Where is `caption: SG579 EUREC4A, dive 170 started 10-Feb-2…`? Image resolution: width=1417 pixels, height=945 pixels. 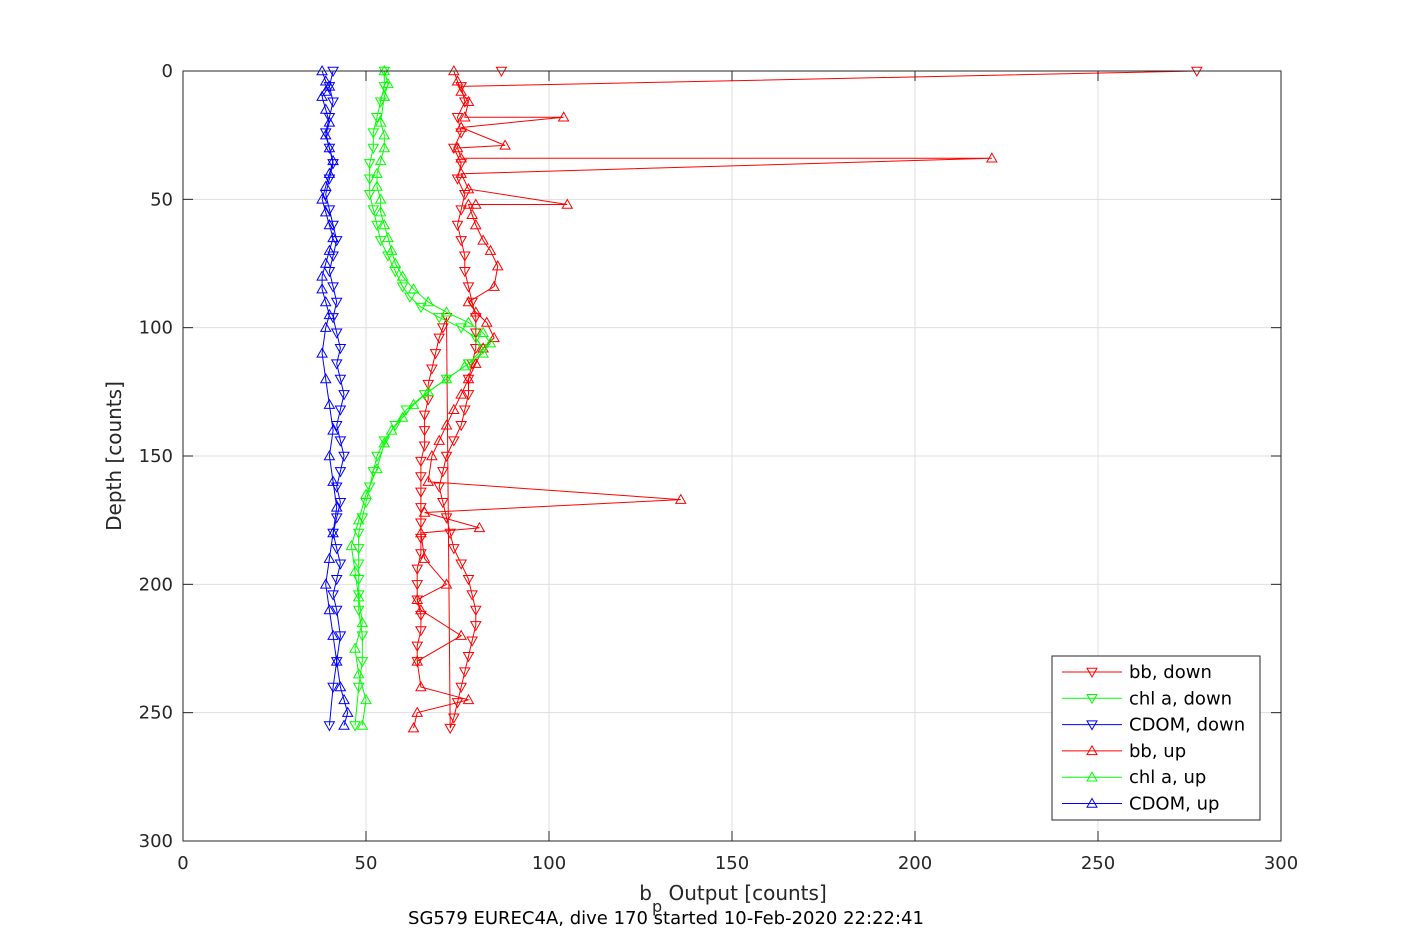
caption: SG579 EUREC4A, dive 170 started 10-Feb-2… is located at coordinates (666, 918).